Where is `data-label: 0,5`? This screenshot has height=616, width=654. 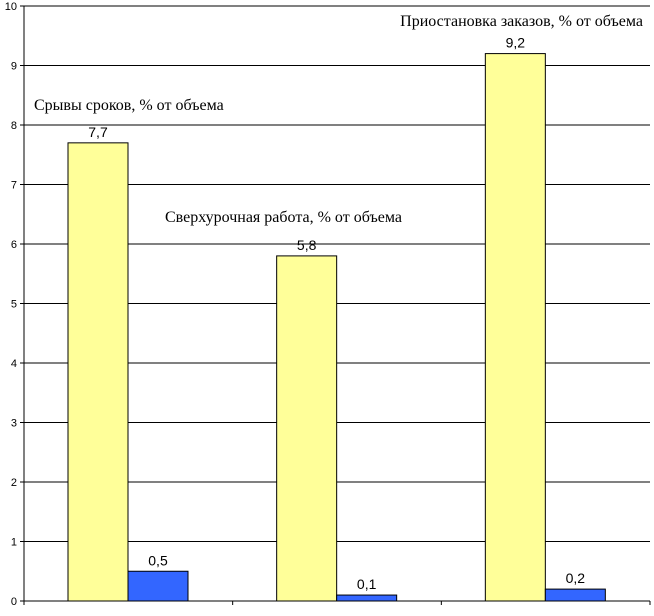
data-label: 0,5 is located at coordinates (158, 560).